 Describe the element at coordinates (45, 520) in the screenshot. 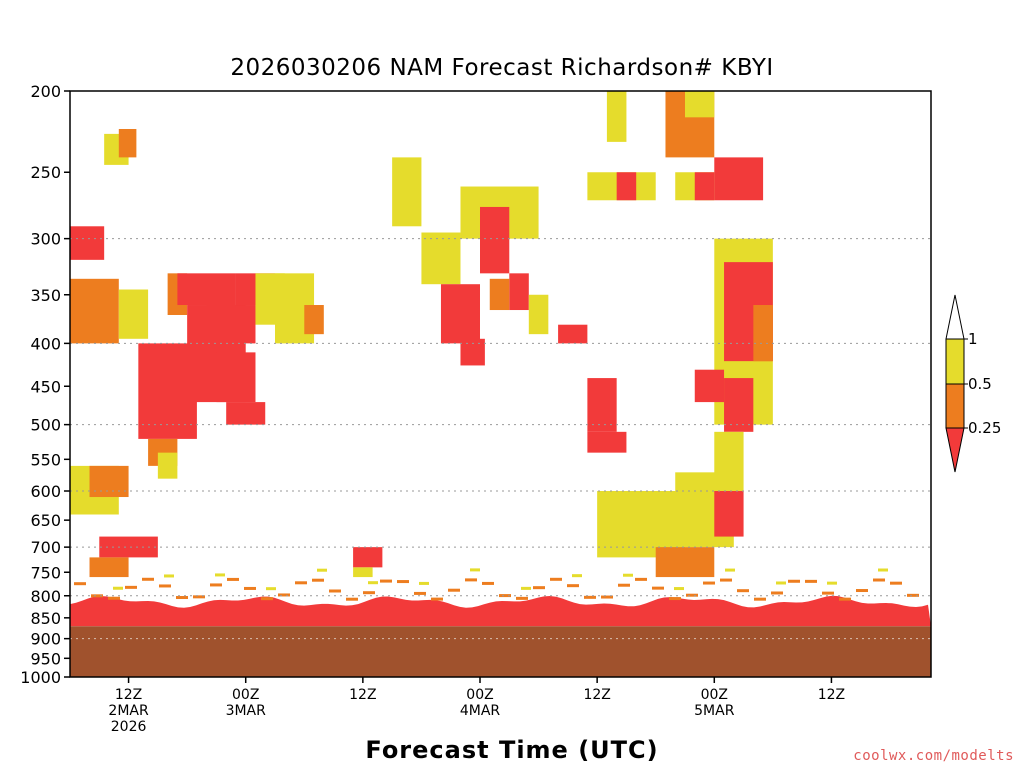

I see `y-tick-label: 650` at that location.